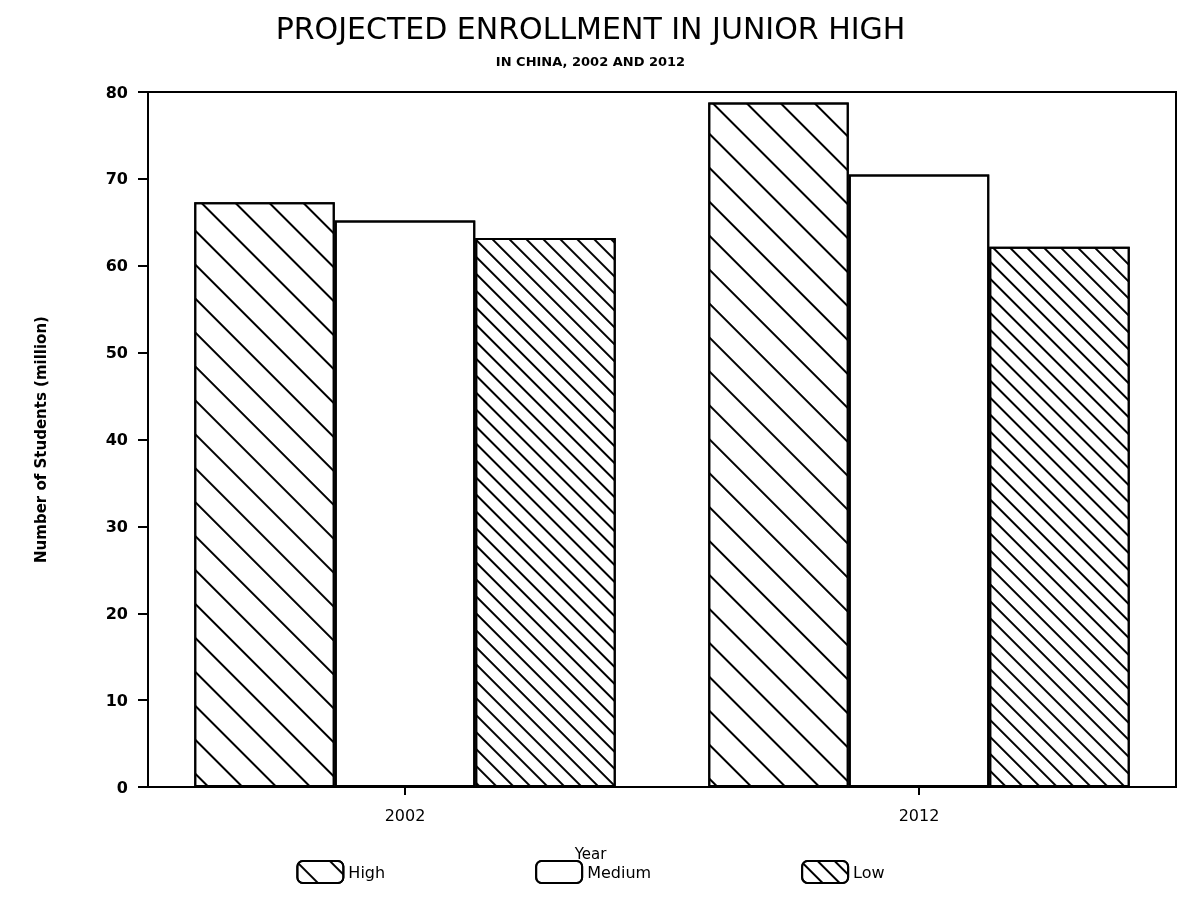 Image resolution: width=1181 pixels, height=911 pixels. Describe the element at coordinates (116, 179) in the screenshot. I see `y-tick-label: 70` at that location.